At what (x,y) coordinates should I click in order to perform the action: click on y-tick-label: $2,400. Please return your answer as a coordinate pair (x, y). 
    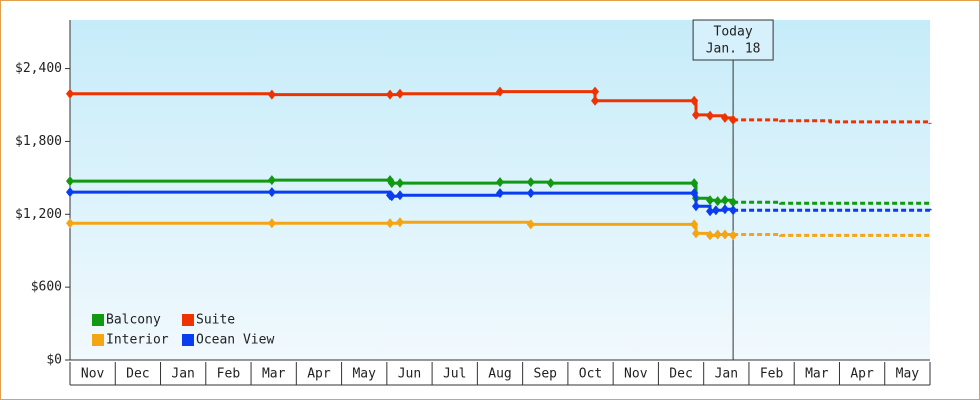
    Looking at the image, I should click on (38, 68).